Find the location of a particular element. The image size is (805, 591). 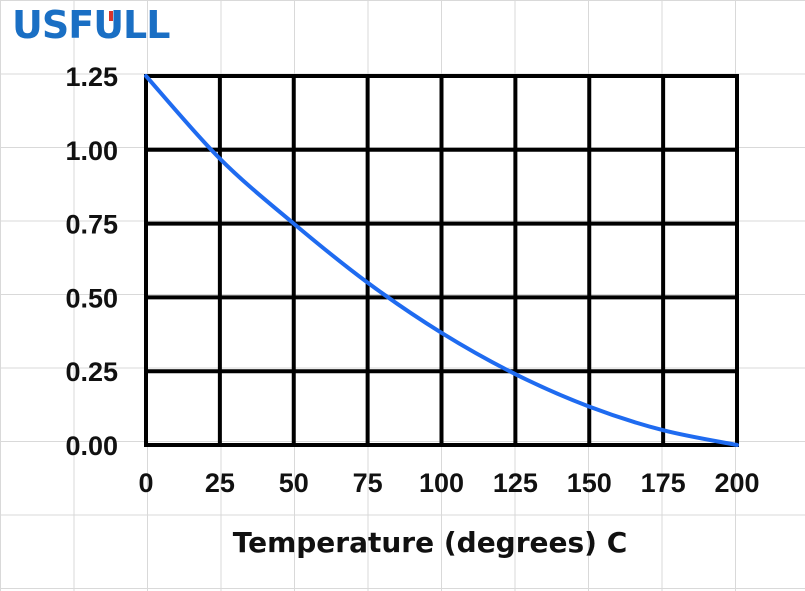

x-tick-label: 175 is located at coordinates (663, 483).